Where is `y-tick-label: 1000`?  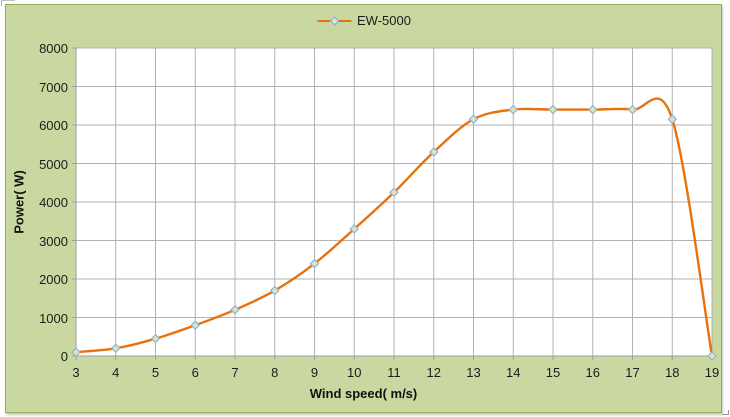
y-tick-label: 1000 is located at coordinates (53, 318).